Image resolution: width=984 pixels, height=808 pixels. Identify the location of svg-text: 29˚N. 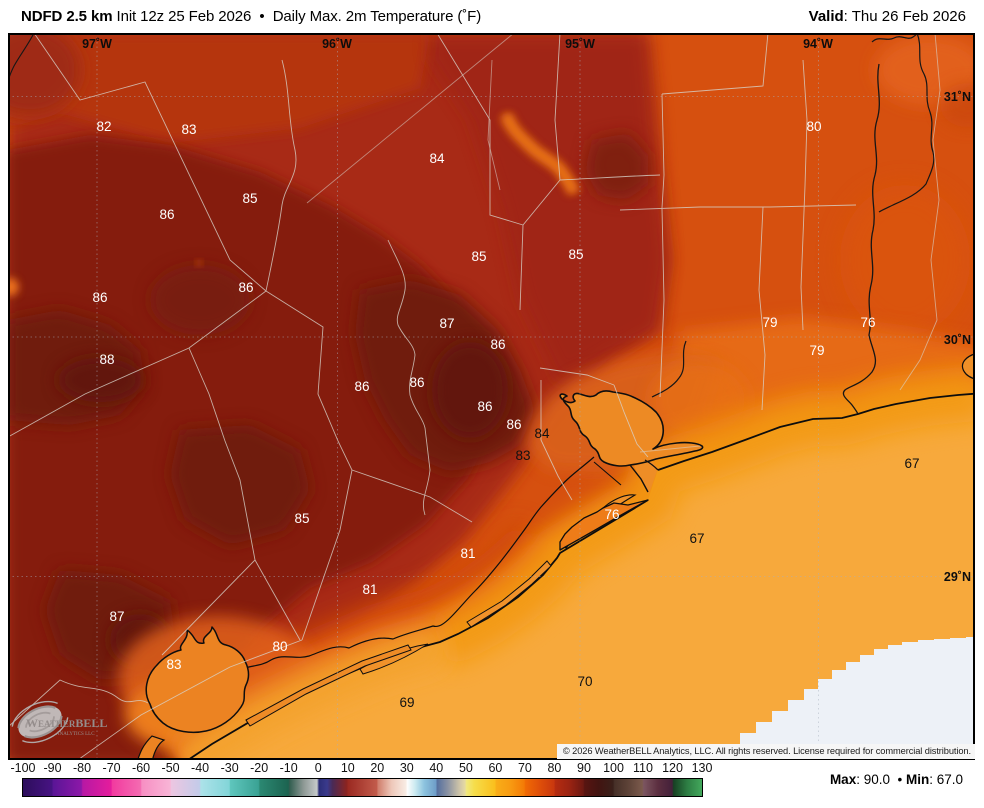
(957, 577).